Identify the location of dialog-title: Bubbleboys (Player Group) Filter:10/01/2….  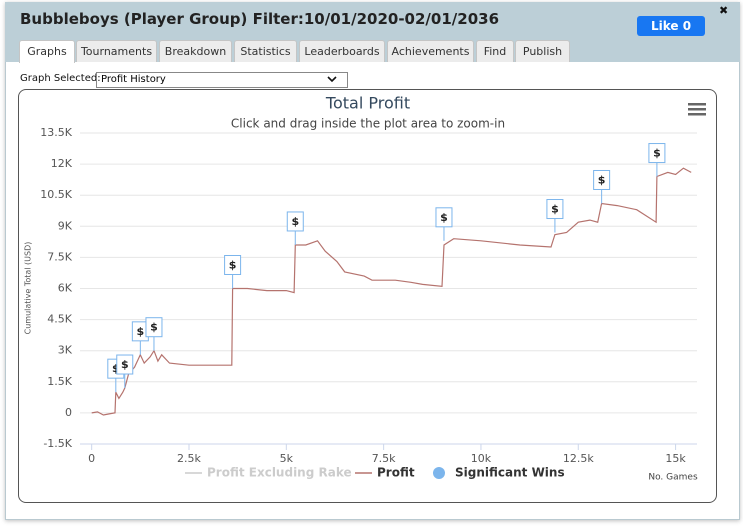
(260, 19).